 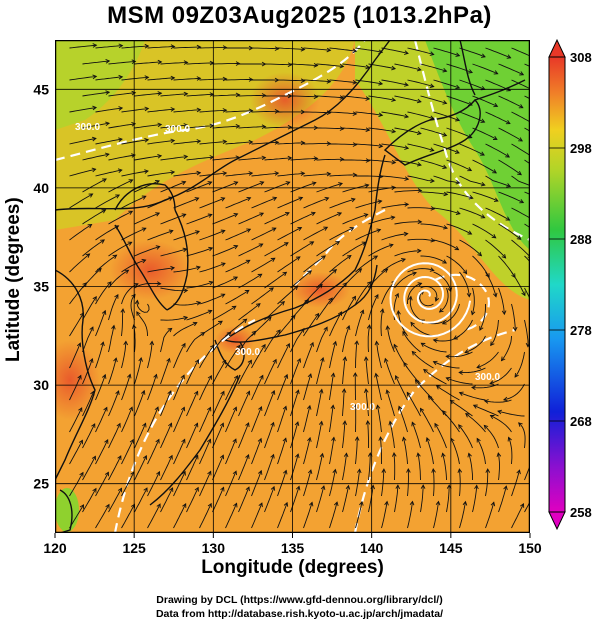 I want to click on colorbar-tick-label: 288, so click(x=581, y=239).